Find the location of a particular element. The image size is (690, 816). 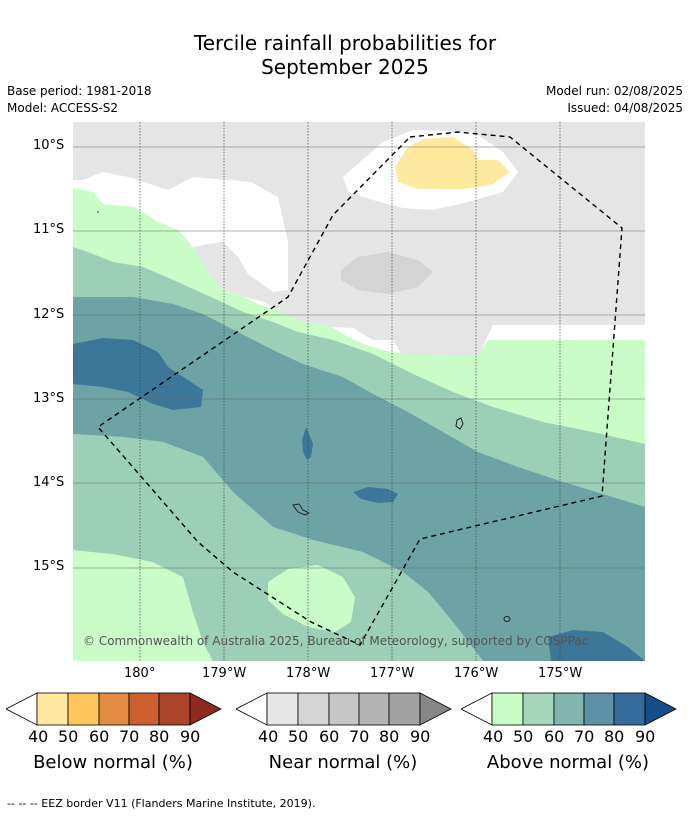

above-normal-70-region is located at coordinates (138, 374).